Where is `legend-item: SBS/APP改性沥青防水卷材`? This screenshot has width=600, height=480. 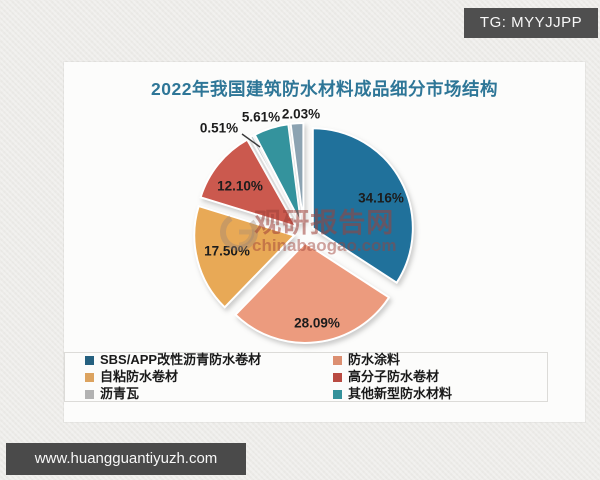
legend-item: SBS/APP改性沥青防水卷材 is located at coordinates (209, 360).